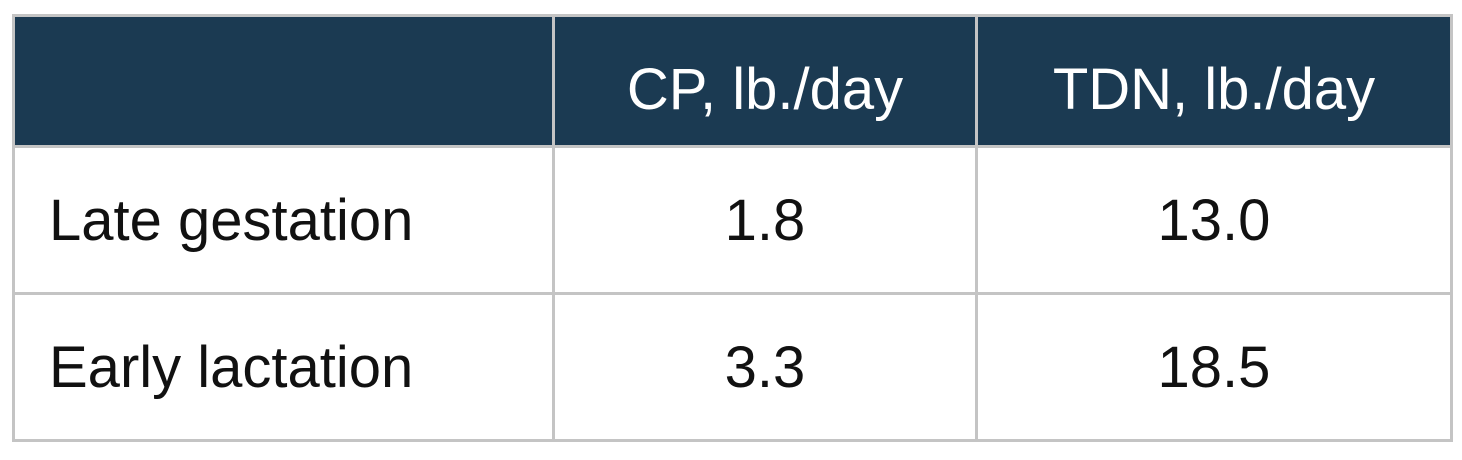  Describe the element at coordinates (283, 367) in the screenshot. I see `row-label: Early lactation` at that location.